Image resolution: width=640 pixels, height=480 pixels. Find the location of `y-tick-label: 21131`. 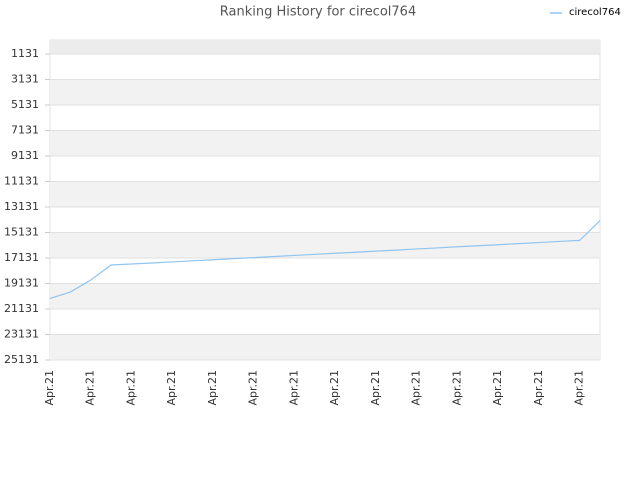

y-tick-label: 21131 is located at coordinates (21, 308).